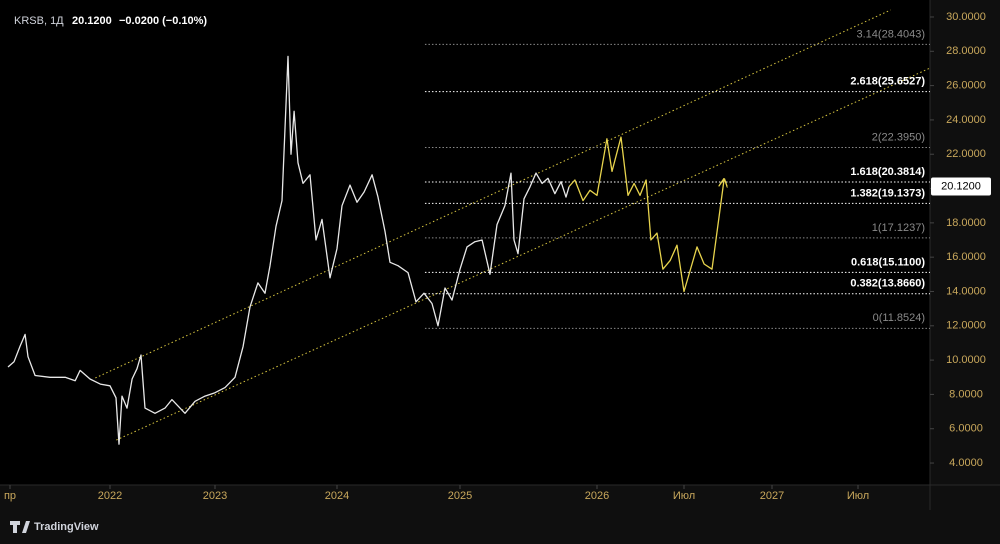 This screenshot has width=1000, height=544. What do you see at coordinates (966, 17) in the screenshot?
I see `y-tick-label: 30.0000` at bounding box center [966, 17].